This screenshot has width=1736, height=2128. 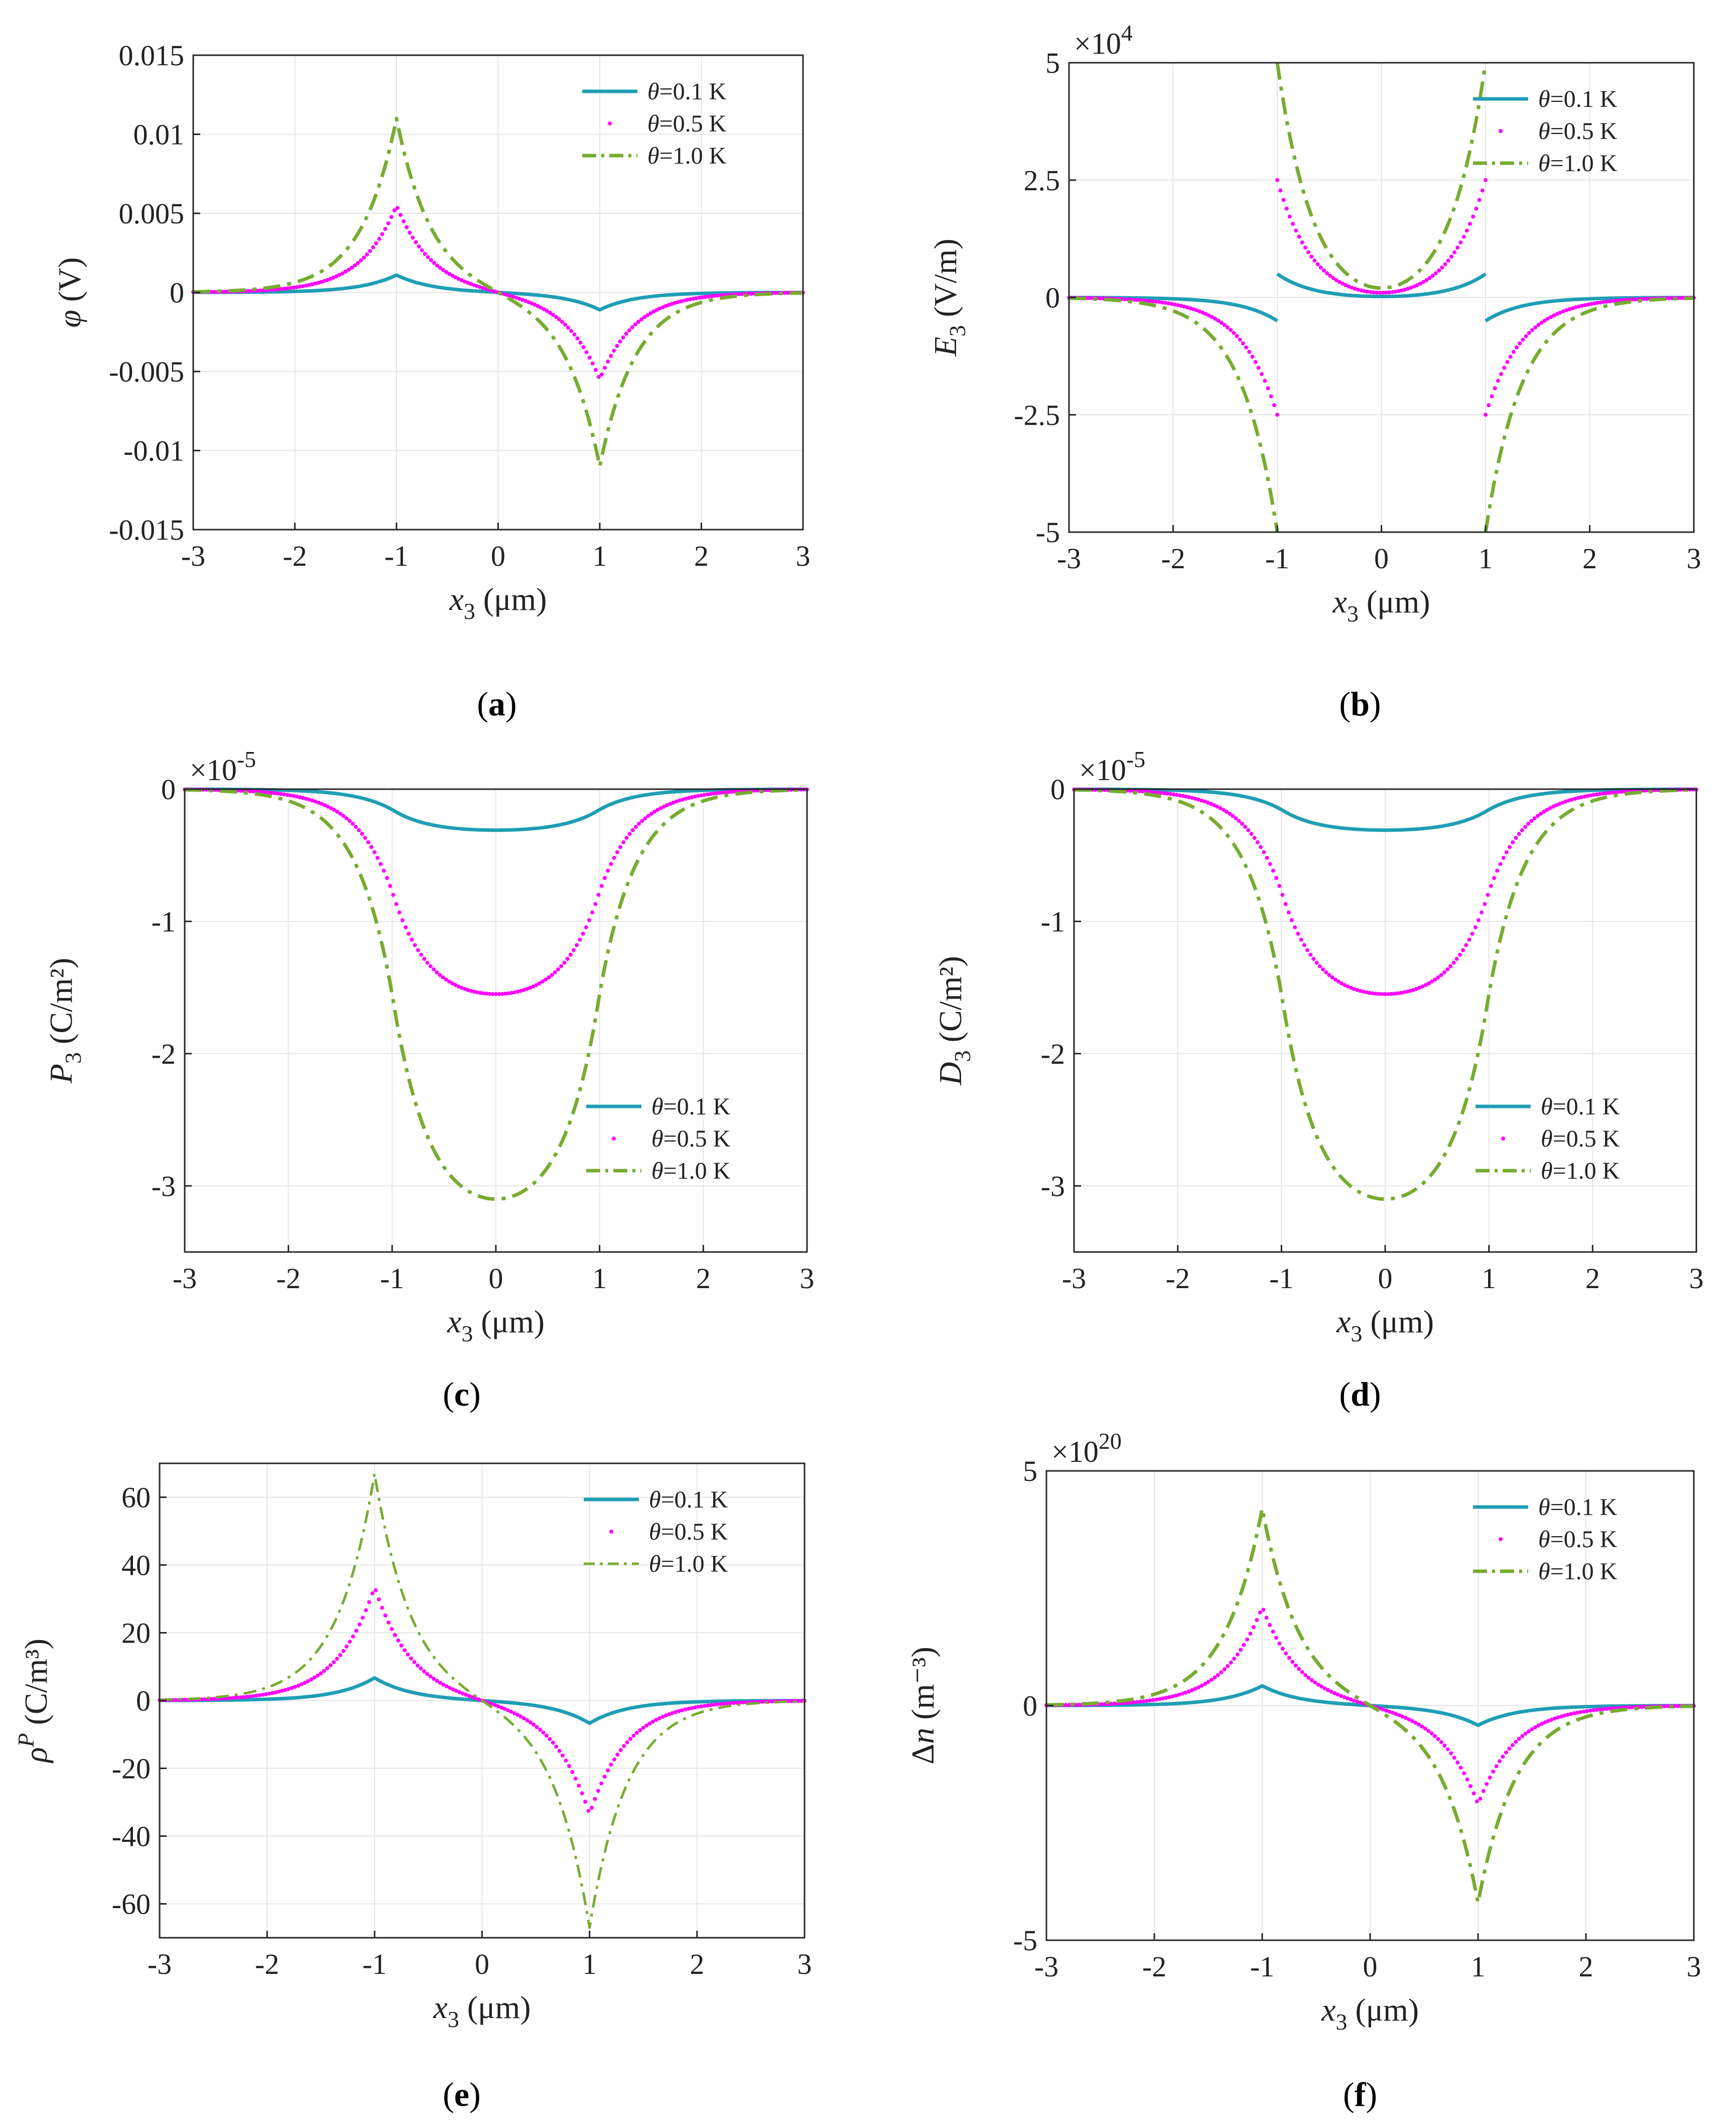 What do you see at coordinates (131, 1769) in the screenshot?
I see `y-tick-label: -20` at bounding box center [131, 1769].